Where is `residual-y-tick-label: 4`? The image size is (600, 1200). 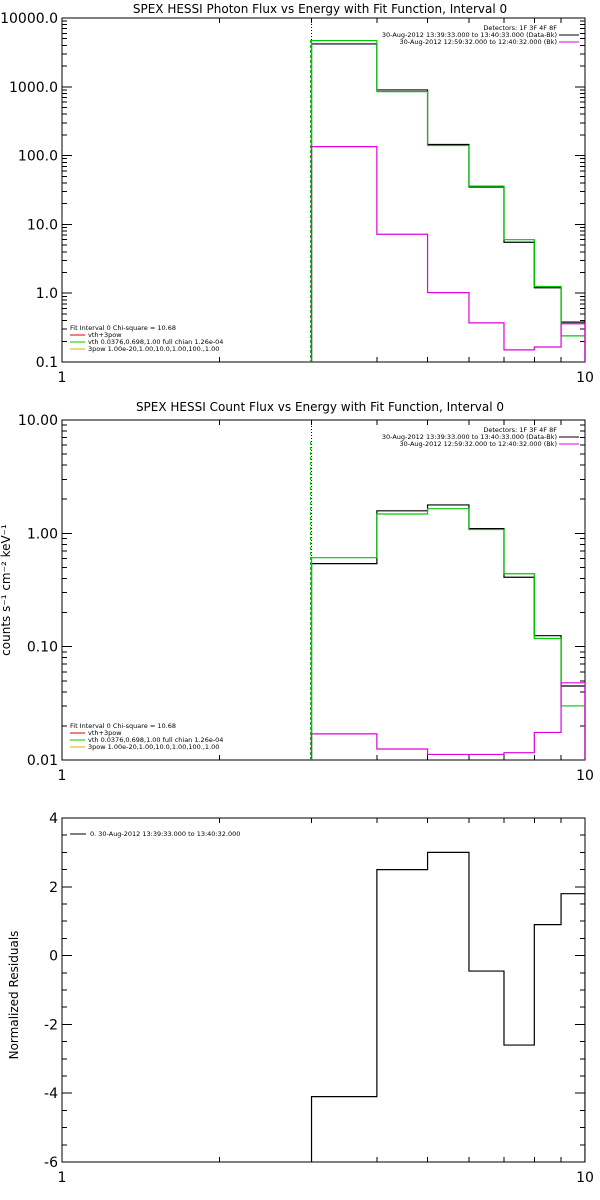 residual-y-tick-label: 4 is located at coordinates (53, 819).